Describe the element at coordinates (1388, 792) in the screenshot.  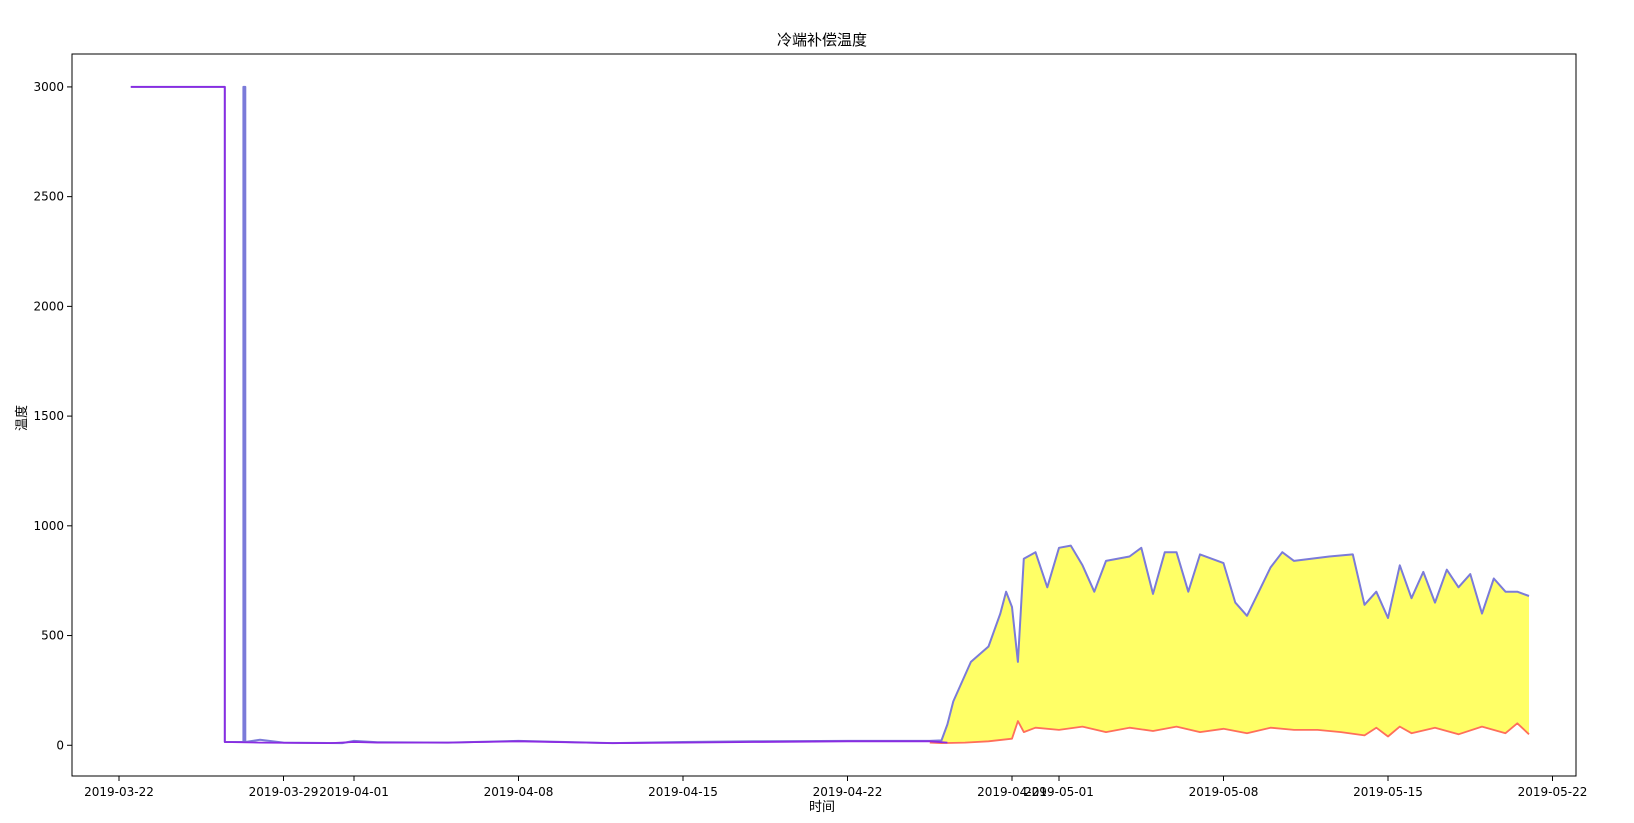
I see `x-tick-label-9: 2019-05-15` at that location.